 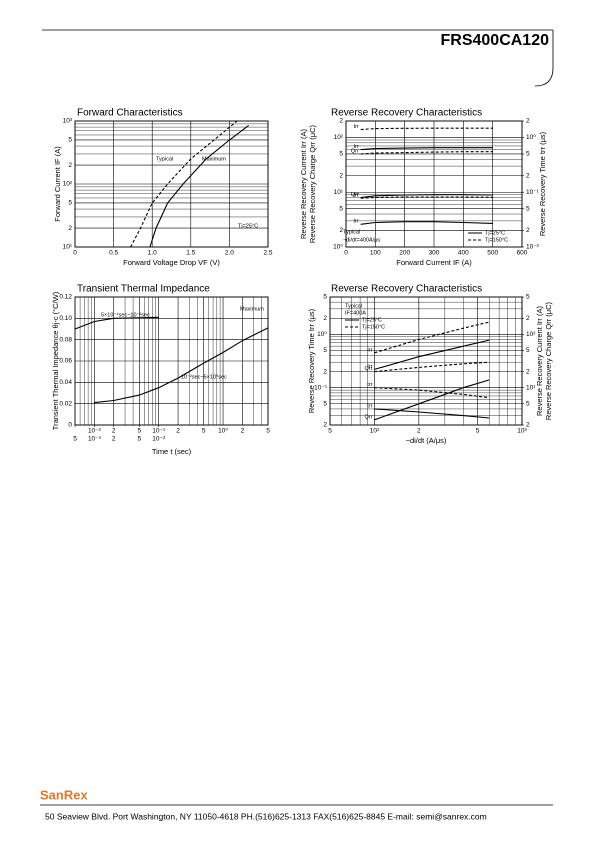 I want to click on y-tick-label: 0.06, so click(x=65, y=361).